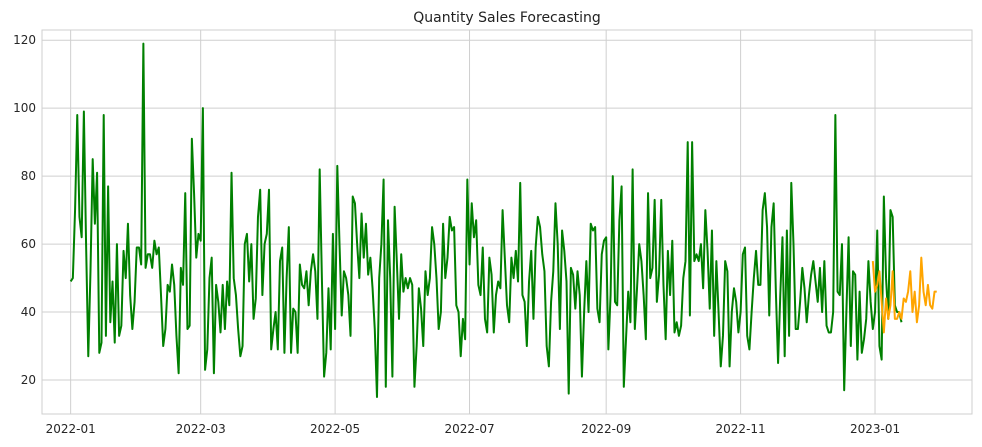 This screenshot has height=447, width=982. What do you see at coordinates (24, 108) in the screenshot?
I see `y-tick-label: 100` at bounding box center [24, 108].